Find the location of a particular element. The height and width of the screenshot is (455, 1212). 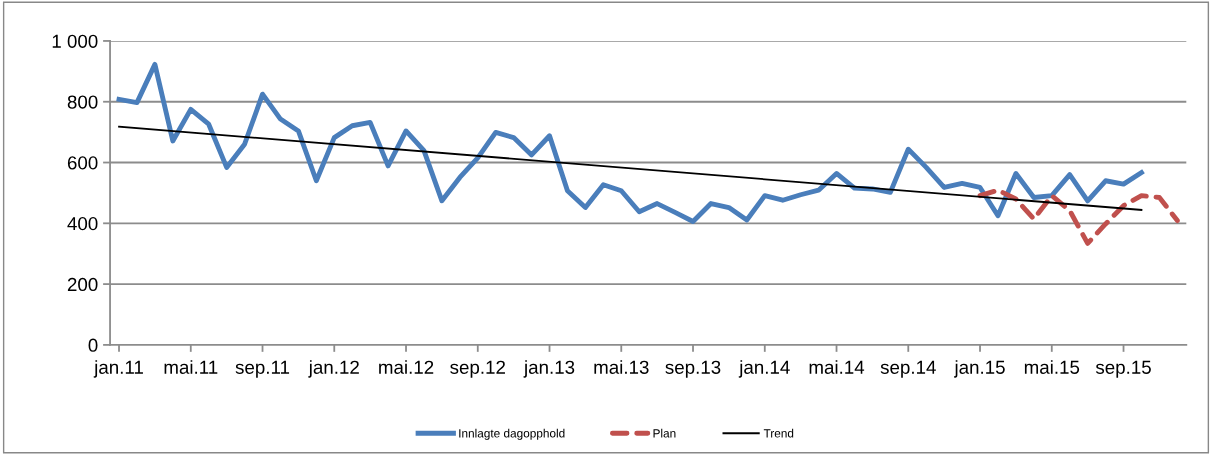

legend-label: Plan is located at coordinates (664, 433).